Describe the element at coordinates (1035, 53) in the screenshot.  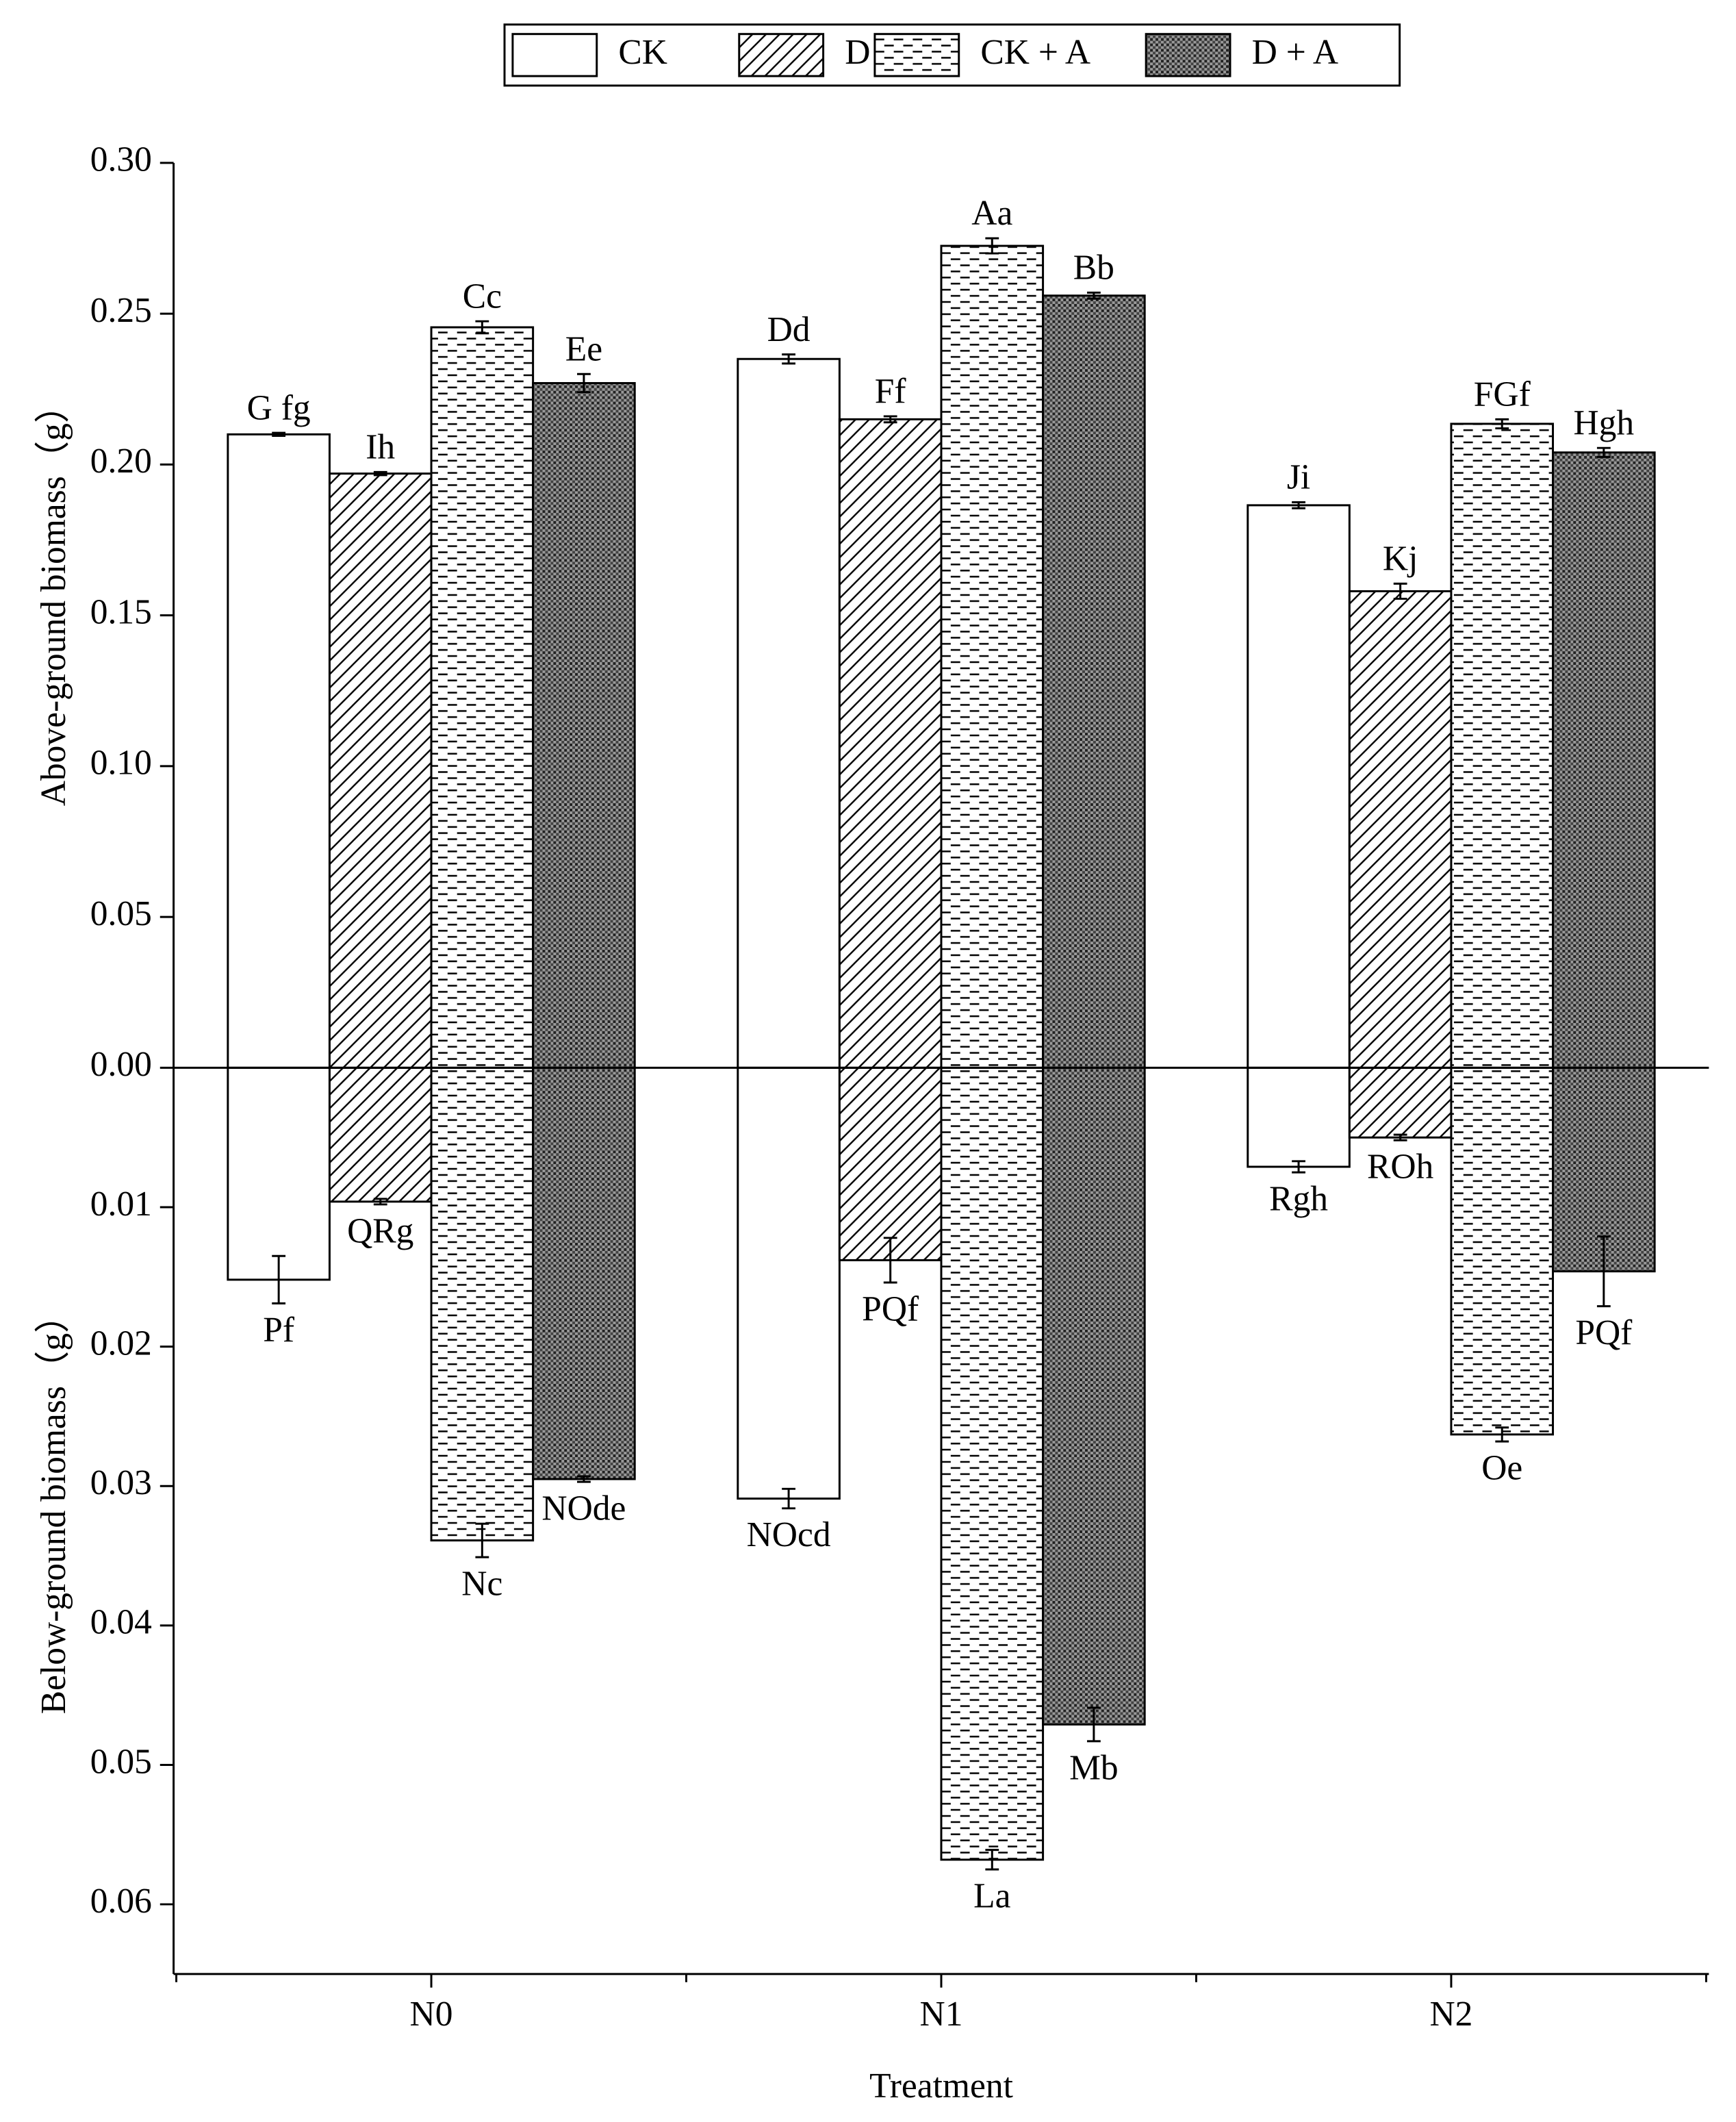
I see `legend-label: CK + A` at that location.